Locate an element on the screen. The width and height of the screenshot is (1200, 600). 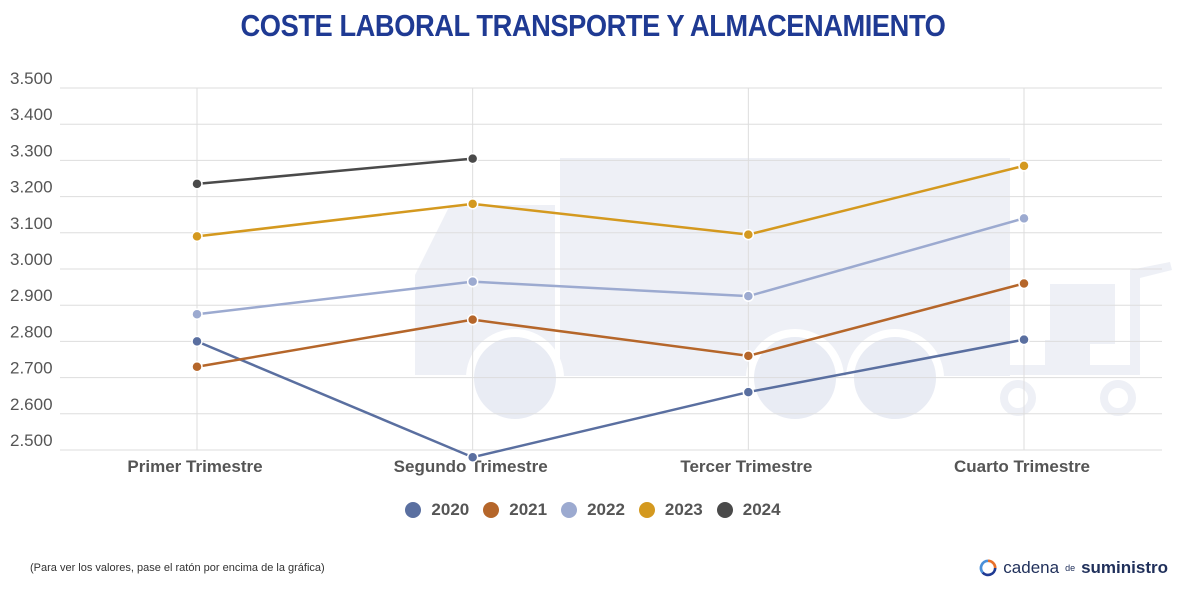
legend-item-2023: 2023 is located at coordinates (670, 510).